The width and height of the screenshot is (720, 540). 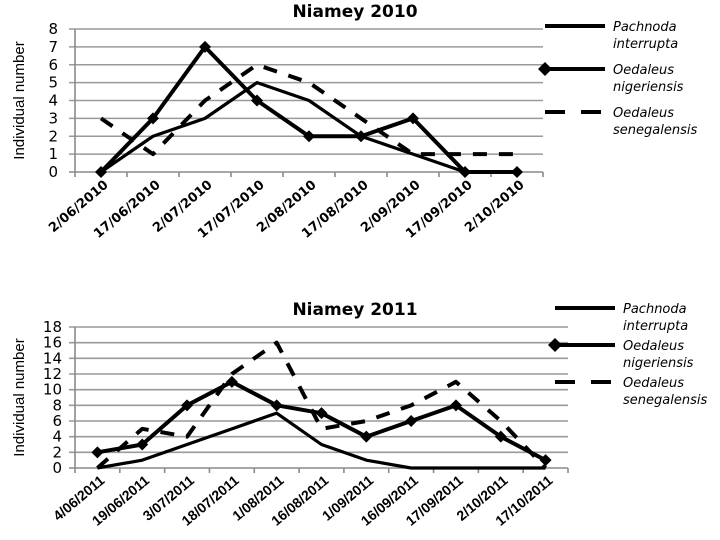 What do you see at coordinates (52, 358) in the screenshot?
I see `y-tick-label: 14` at bounding box center [52, 358].